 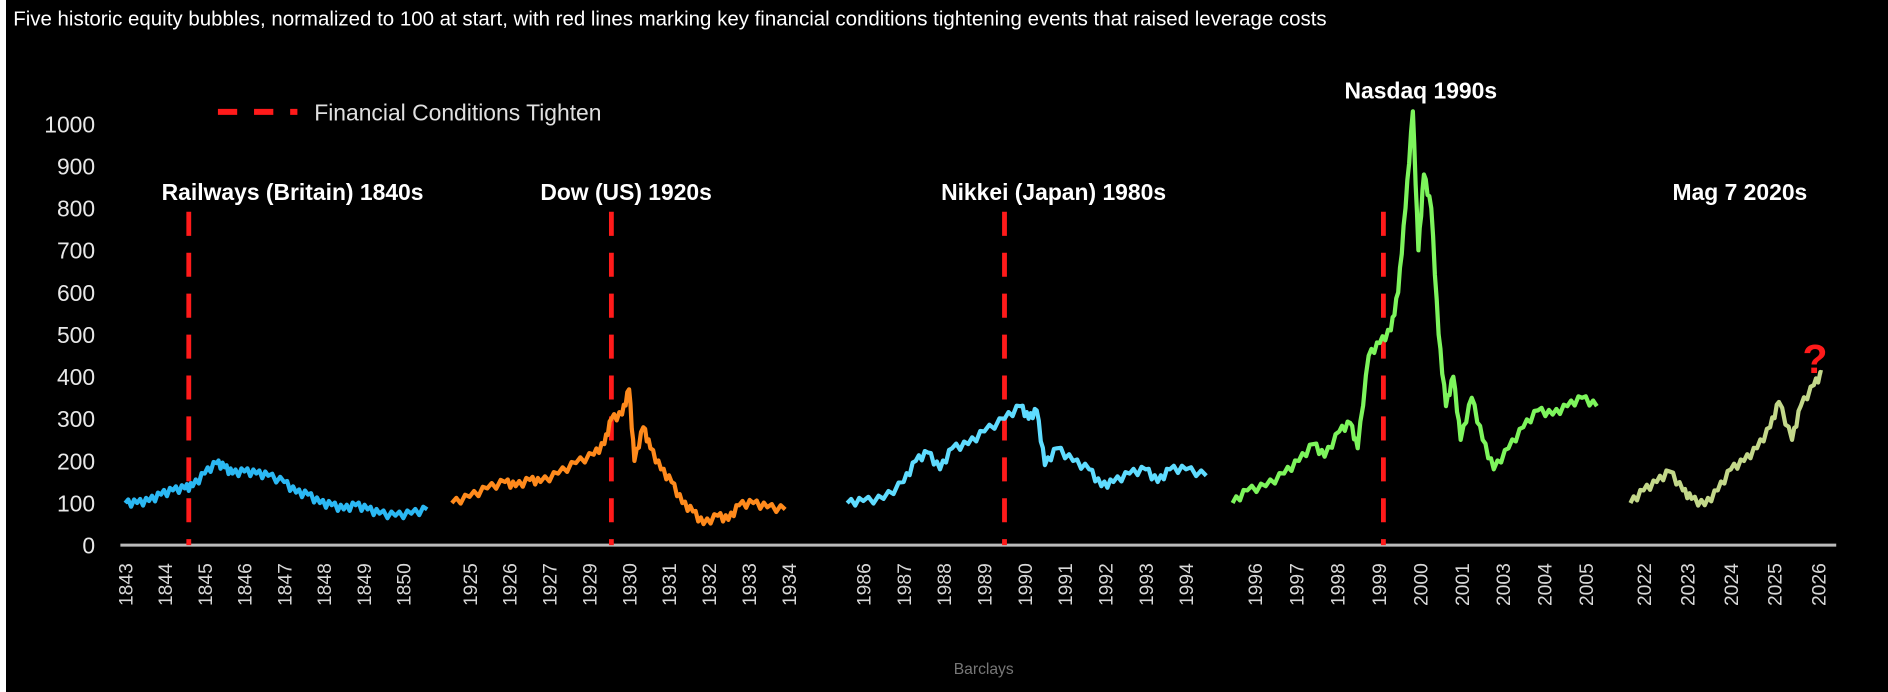 I want to click on x-tick-label: 1989, so click(x=986, y=584).